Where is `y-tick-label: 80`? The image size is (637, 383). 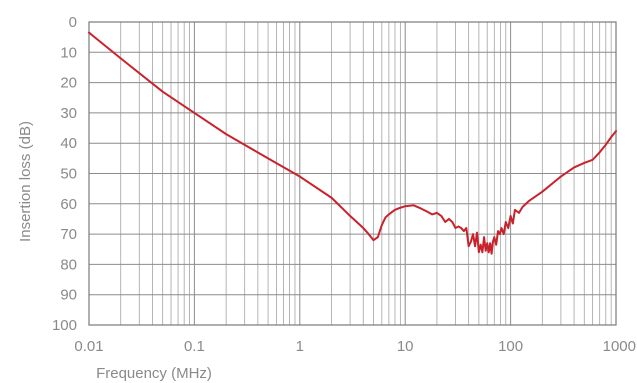 y-tick-label: 80 is located at coordinates (68, 264).